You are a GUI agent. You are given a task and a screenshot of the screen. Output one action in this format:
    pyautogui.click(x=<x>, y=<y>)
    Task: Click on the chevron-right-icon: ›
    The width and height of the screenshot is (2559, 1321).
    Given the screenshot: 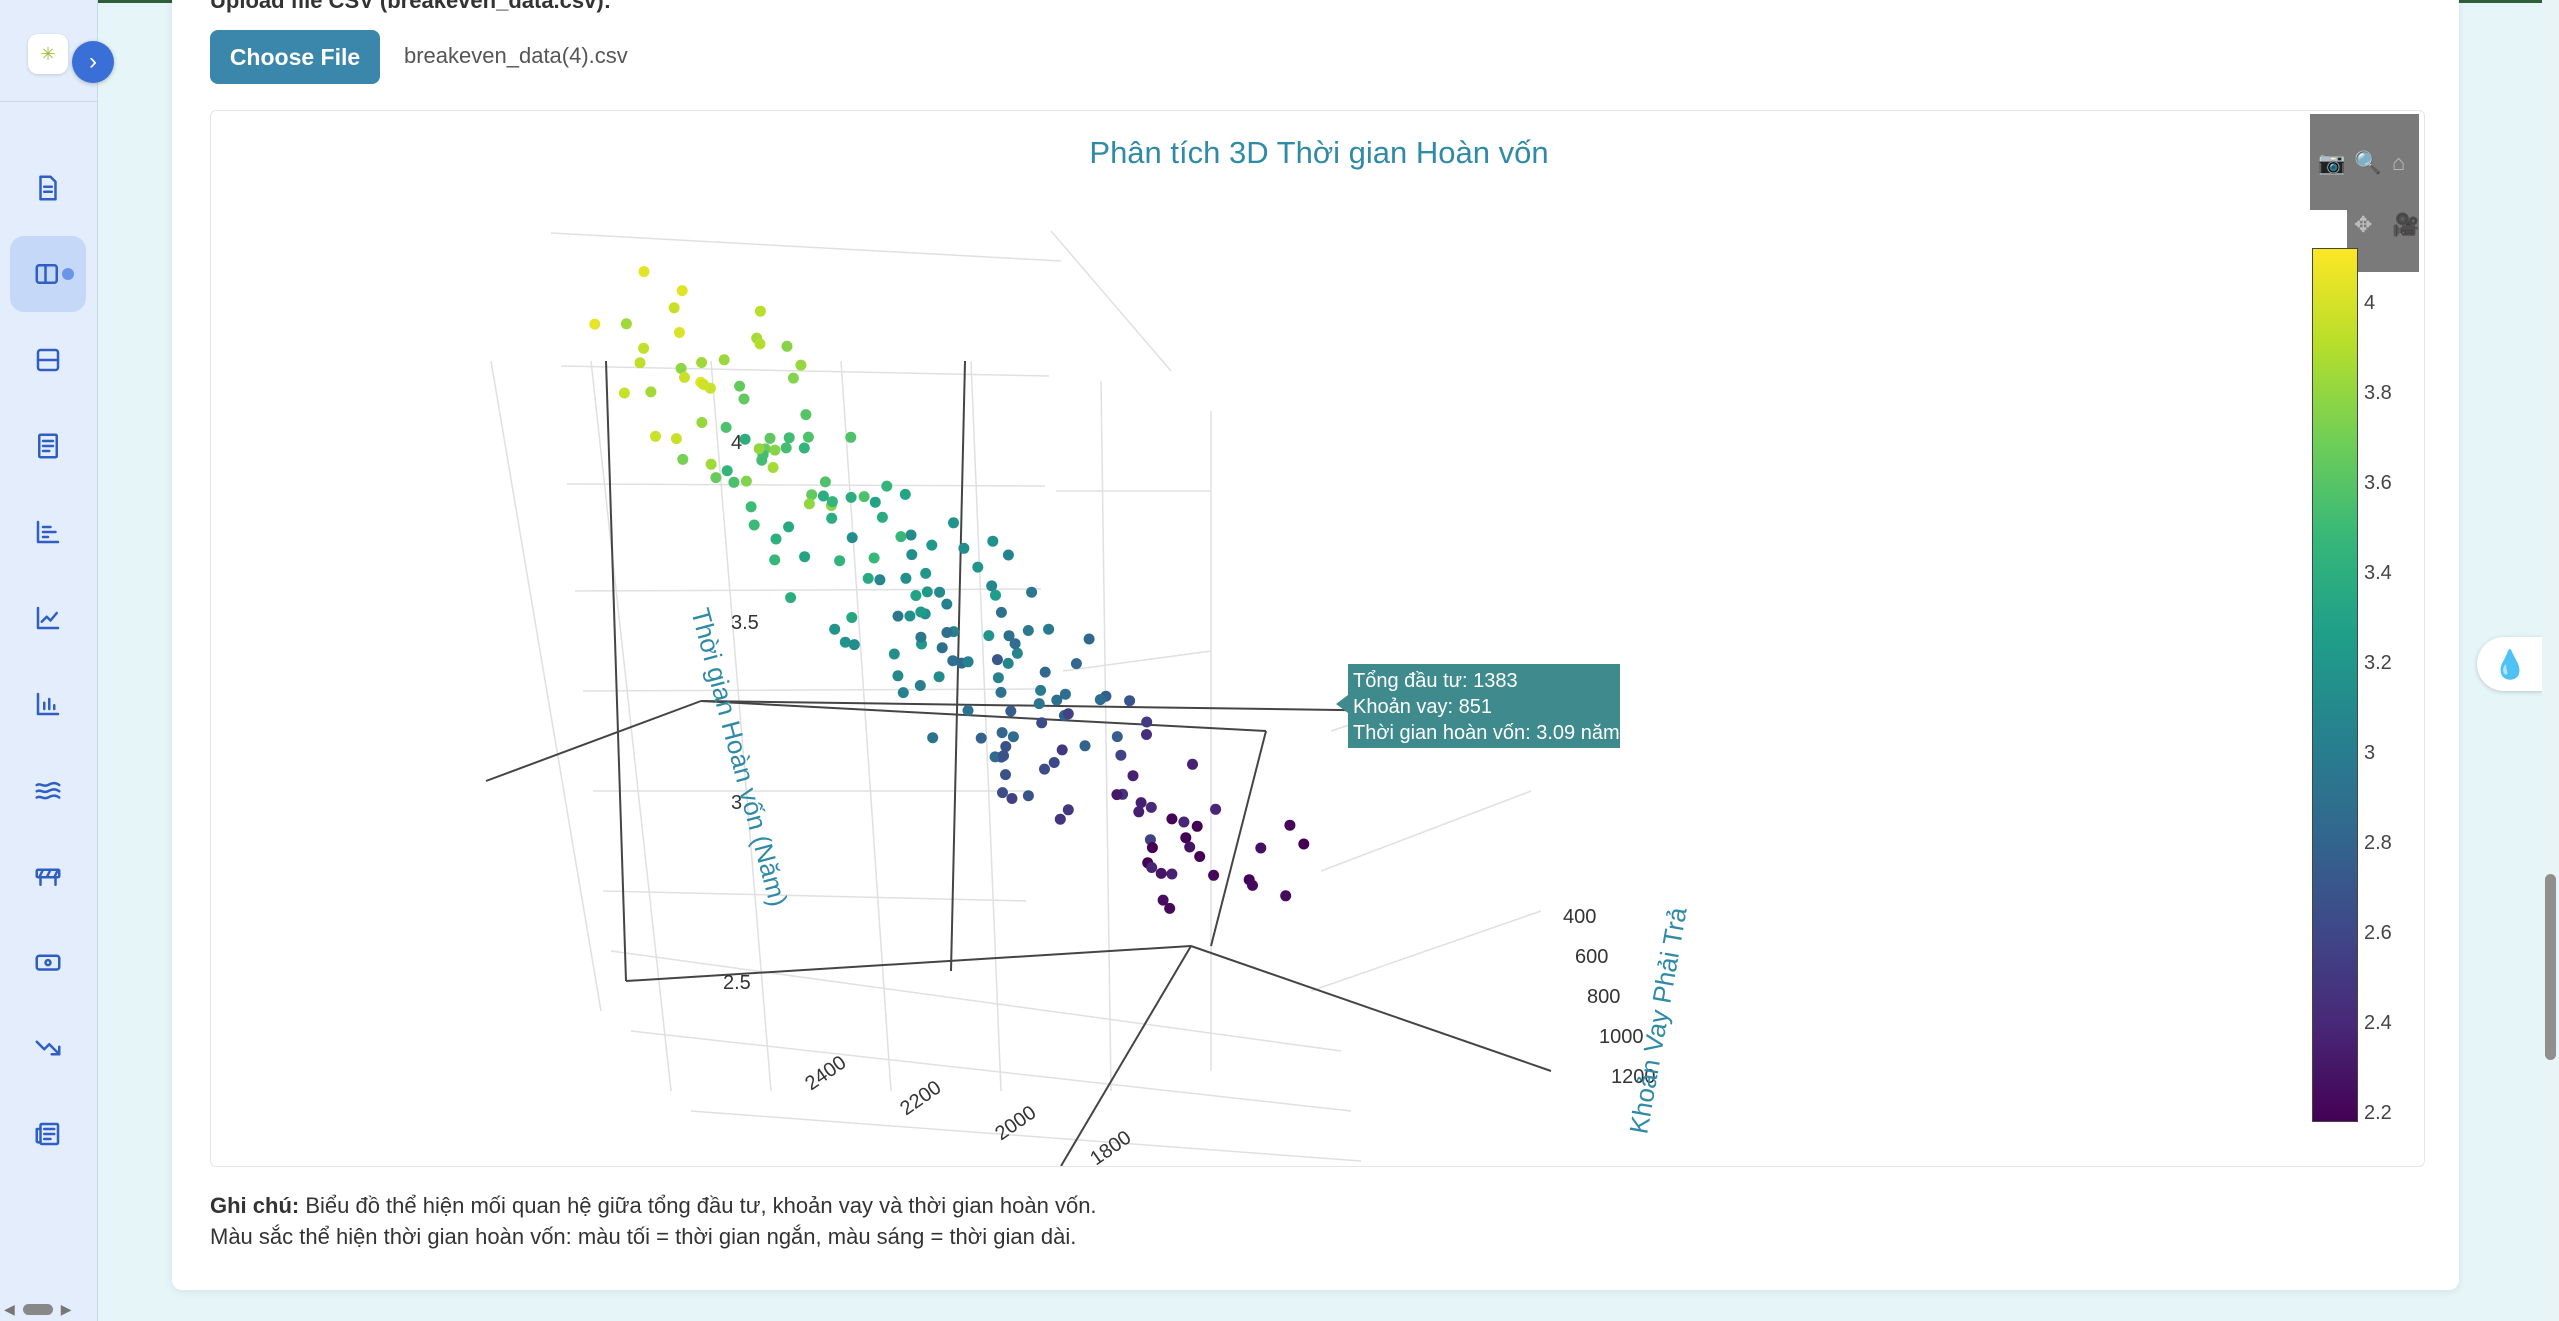 What is the action you would take?
    pyautogui.click(x=93, y=61)
    